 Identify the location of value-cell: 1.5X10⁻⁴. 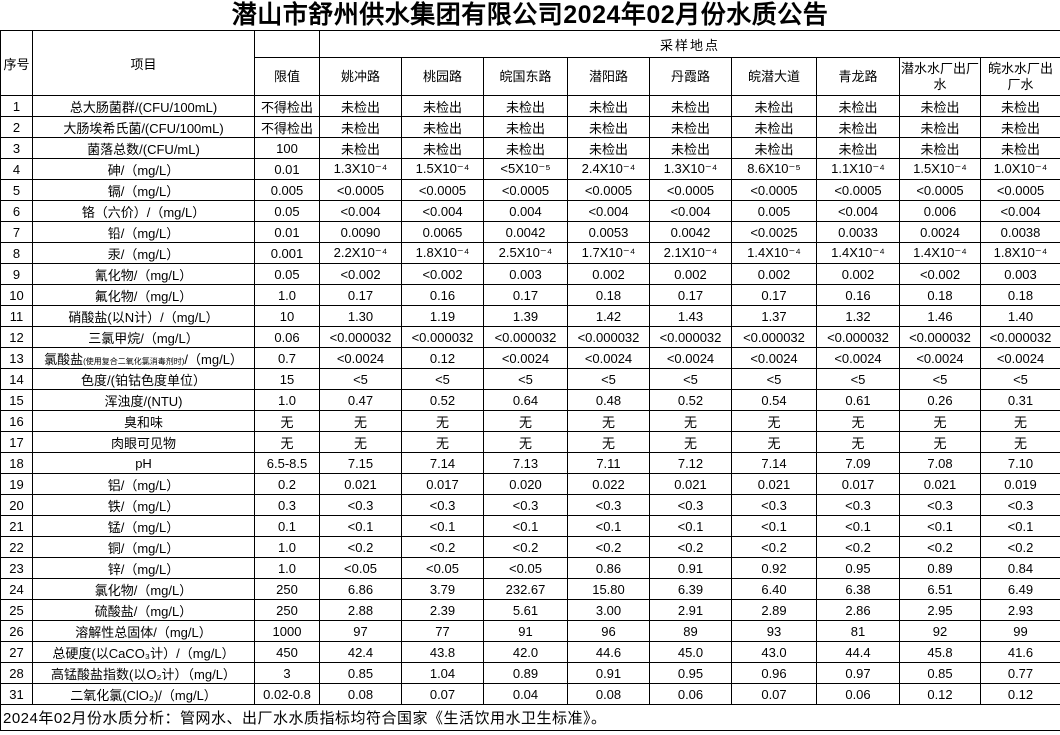
(940, 169).